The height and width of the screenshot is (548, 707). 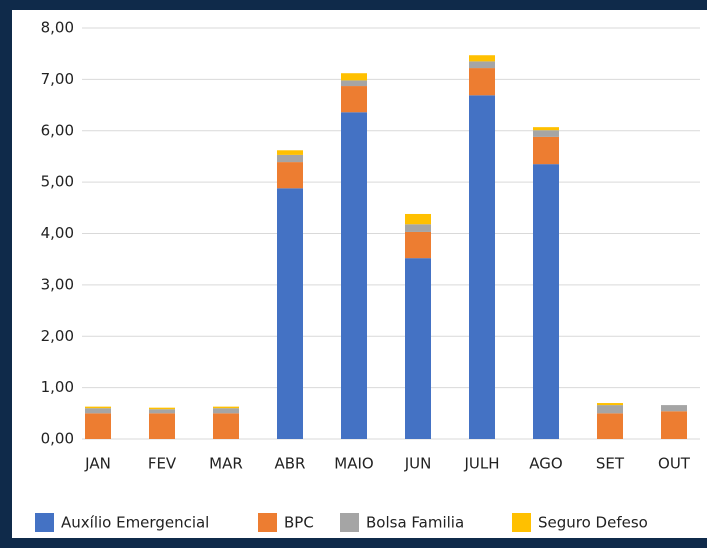 What do you see at coordinates (418, 464) in the screenshot?
I see `x-tick-label: JUN` at bounding box center [418, 464].